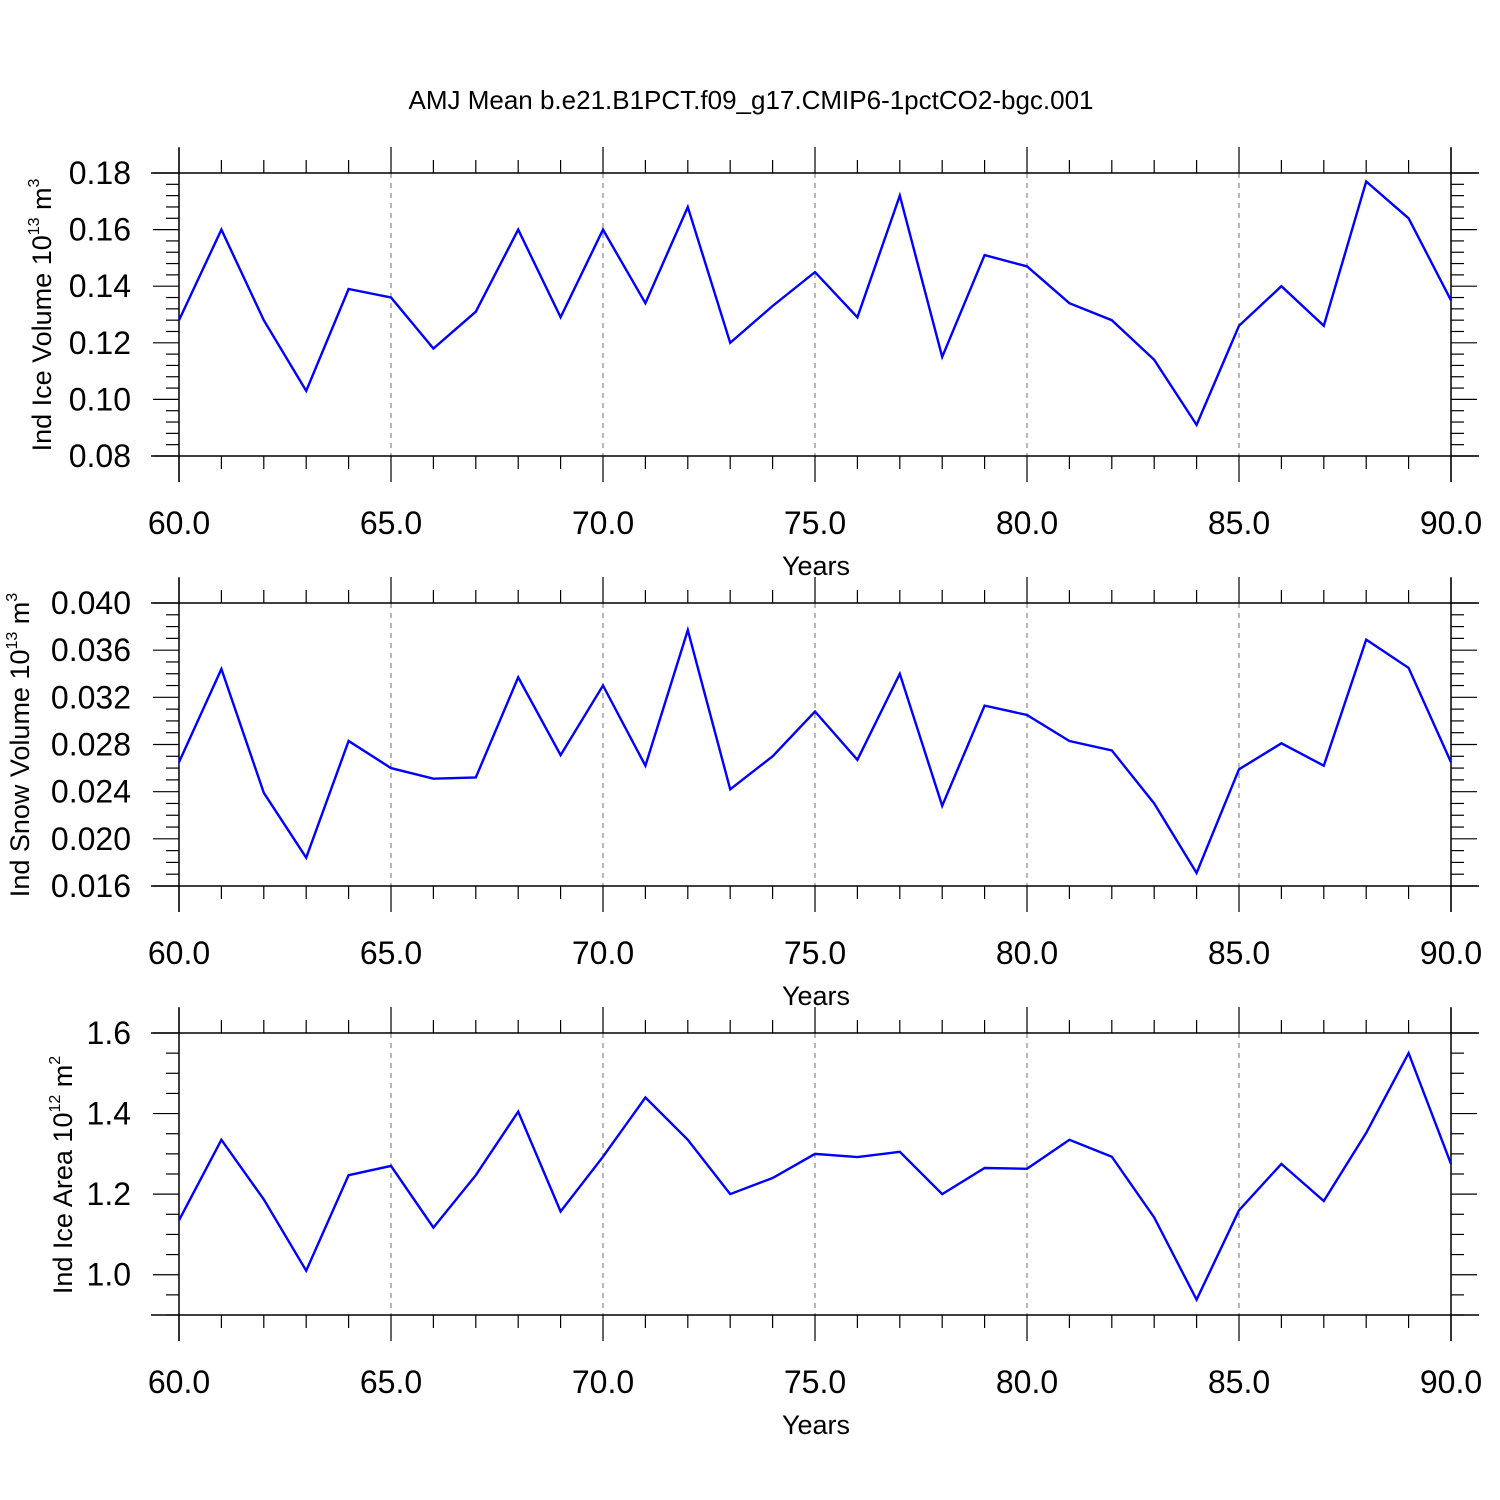  I want to click on y-tick-label: 0.016, so click(91, 886).